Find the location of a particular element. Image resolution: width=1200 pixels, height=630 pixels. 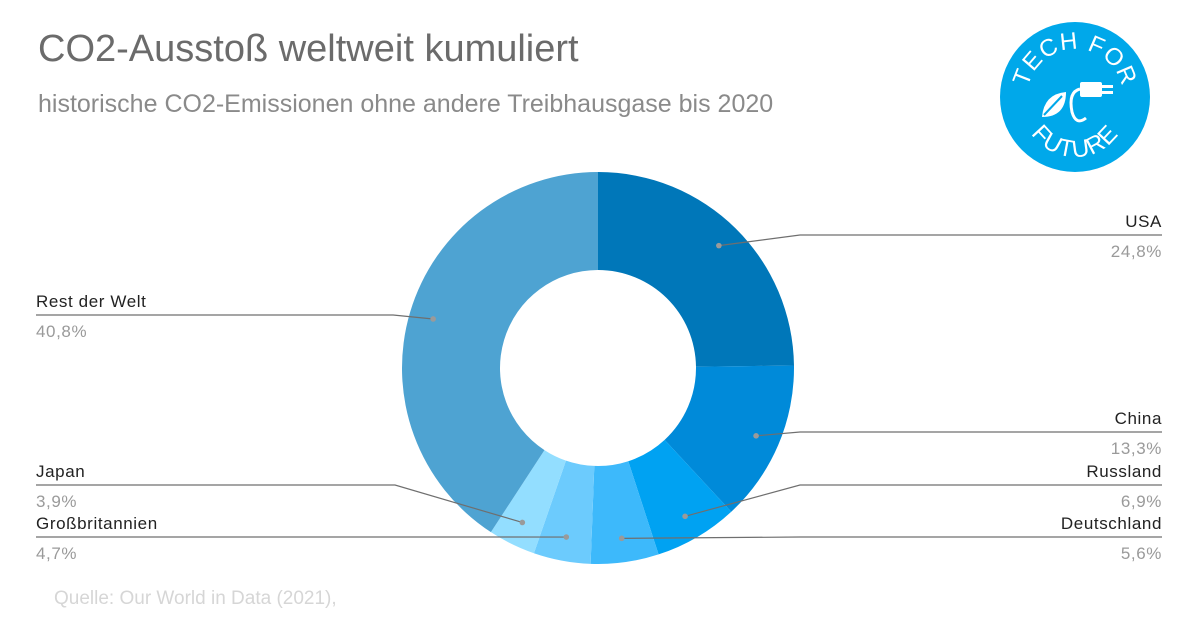

value-russland: 6,9% is located at coordinates (1141, 501).